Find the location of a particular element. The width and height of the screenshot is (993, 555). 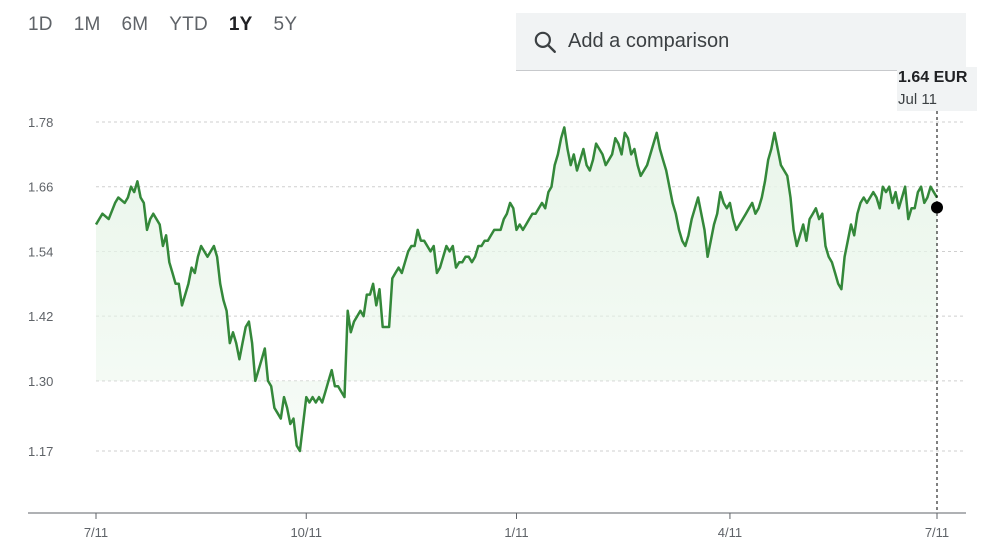

hover-point-marker is located at coordinates (937, 207).